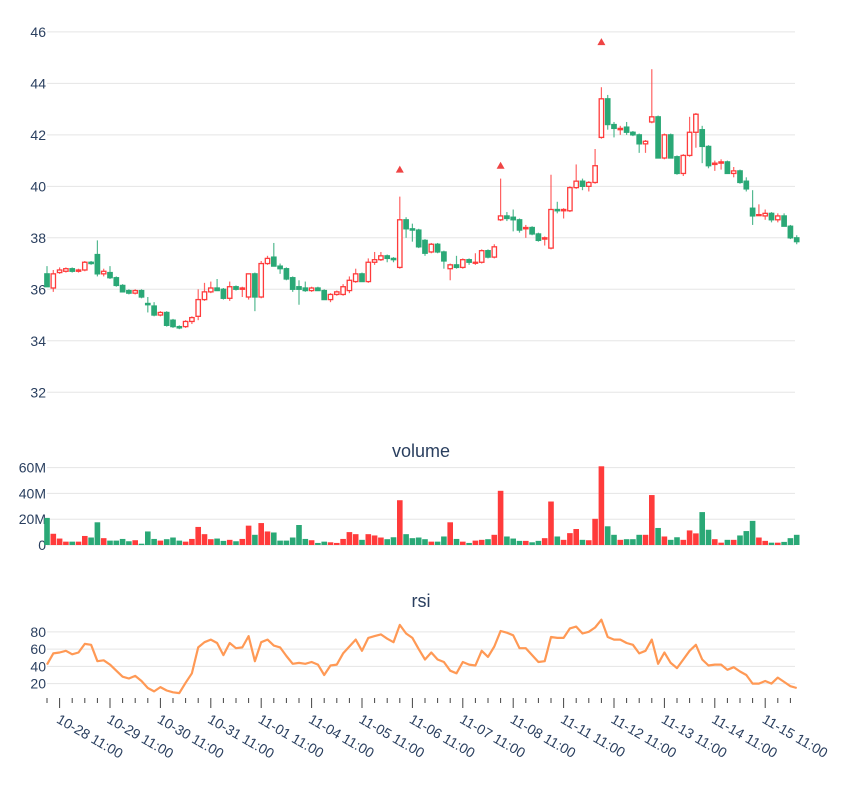 The width and height of the screenshot is (853, 785). I want to click on rsi-tick-label: 20, so click(38, 684).